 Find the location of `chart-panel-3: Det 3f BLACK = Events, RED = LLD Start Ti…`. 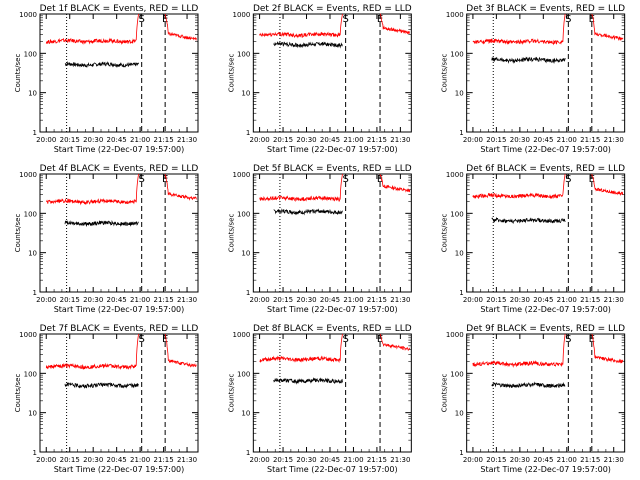

chart-panel-3: Det 3f BLACK = Events, RED = LLD Start Ti… is located at coordinates (533, 79).